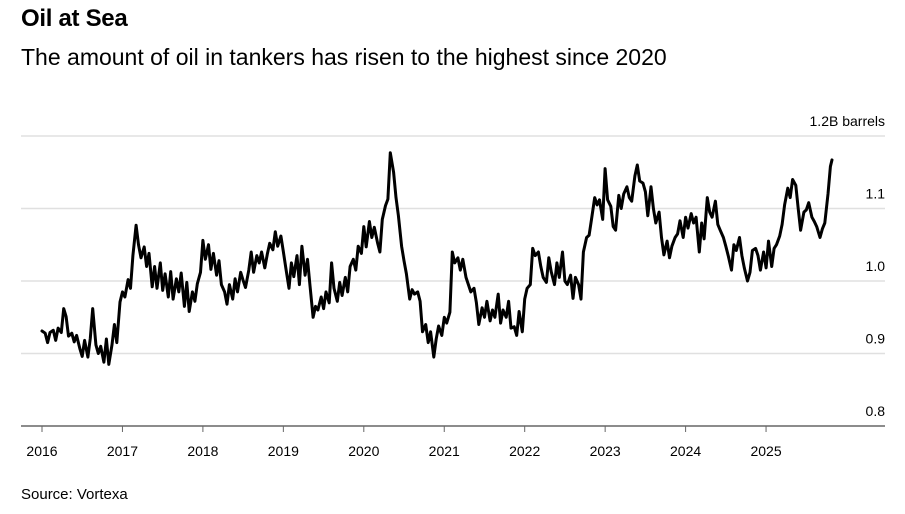 The image size is (905, 514). I want to click on x-tick-label: 2016, so click(41, 451).